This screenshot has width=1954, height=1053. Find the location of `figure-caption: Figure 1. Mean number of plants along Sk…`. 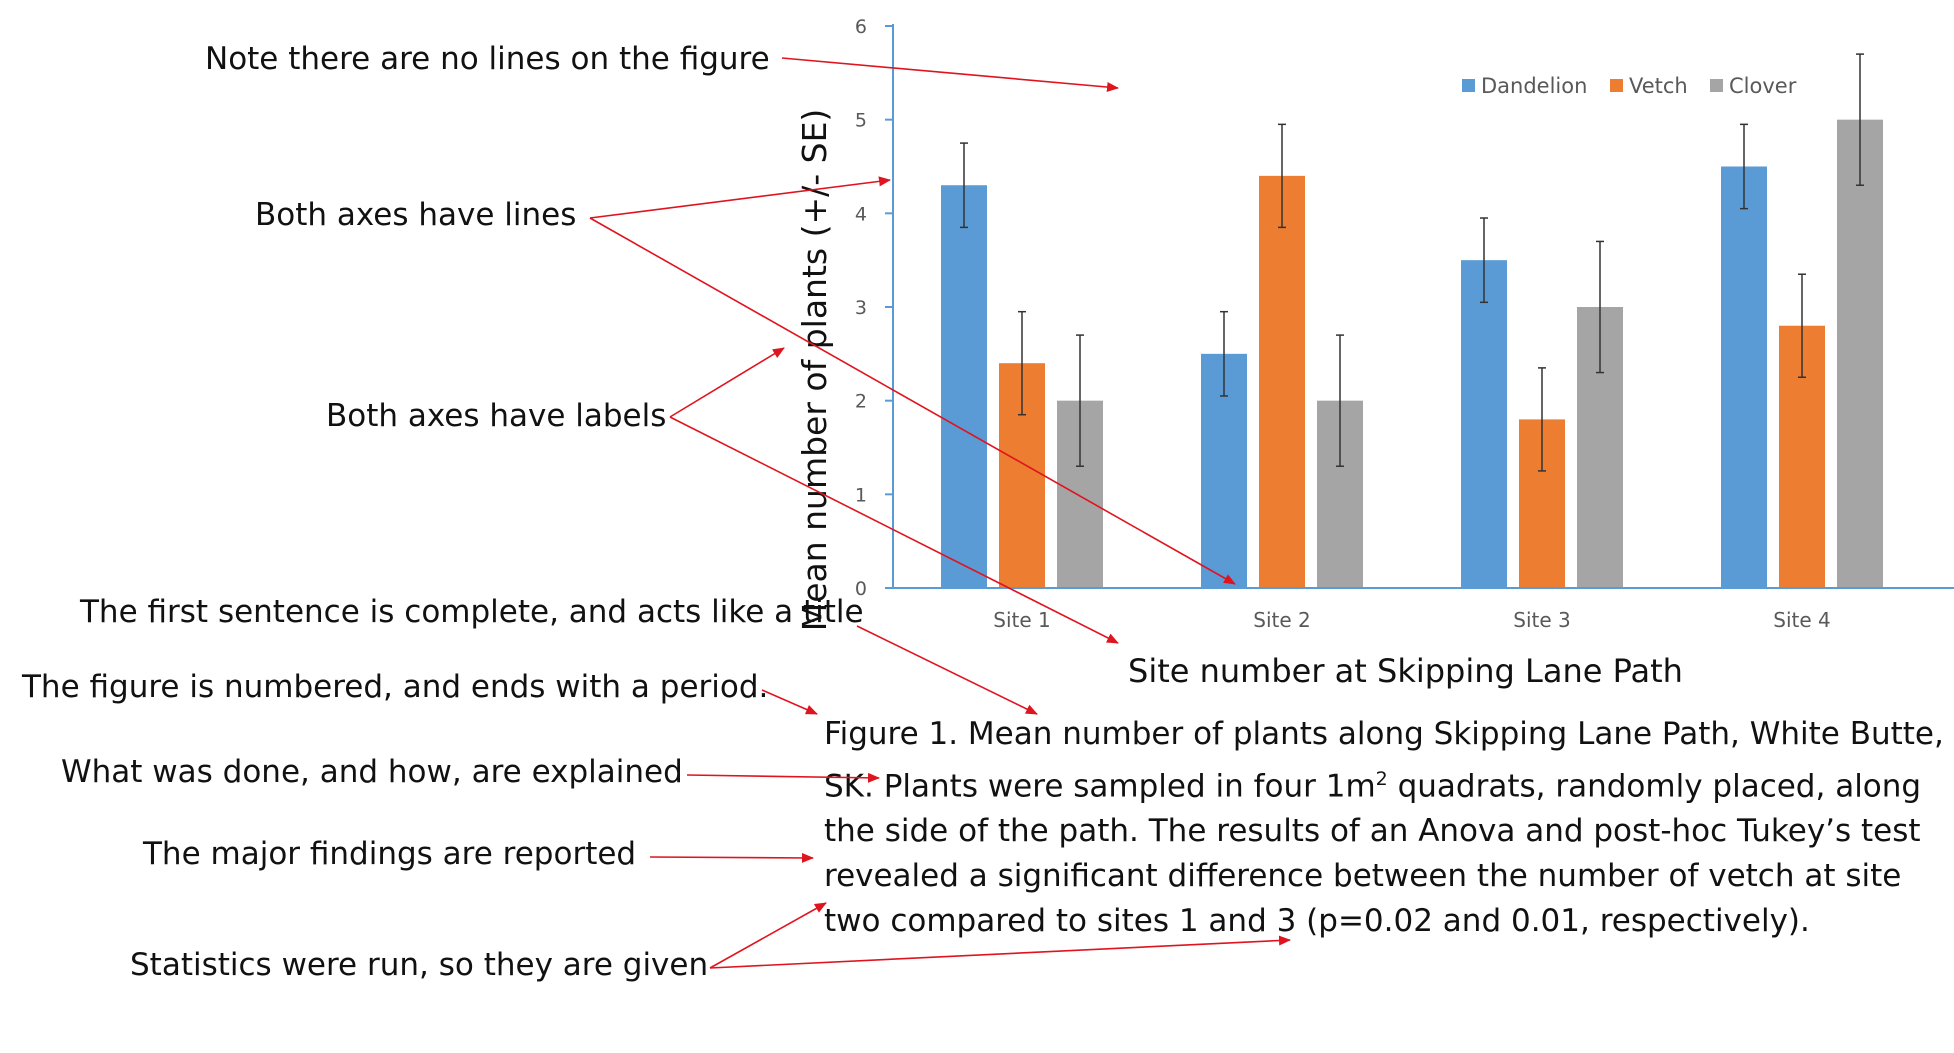

figure-caption: Figure 1. Mean number of plants along Sk… is located at coordinates (1384, 828).